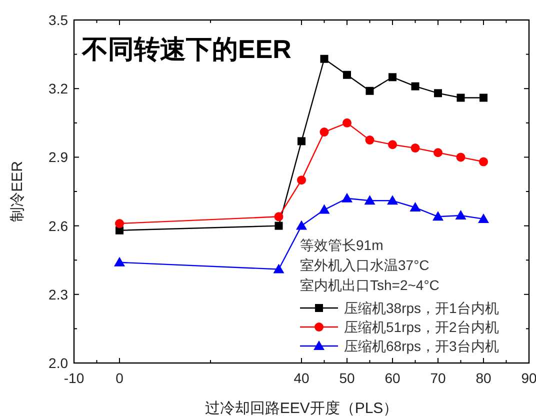  I want to click on y-axis-title: 制冷EER, so click(17, 191).